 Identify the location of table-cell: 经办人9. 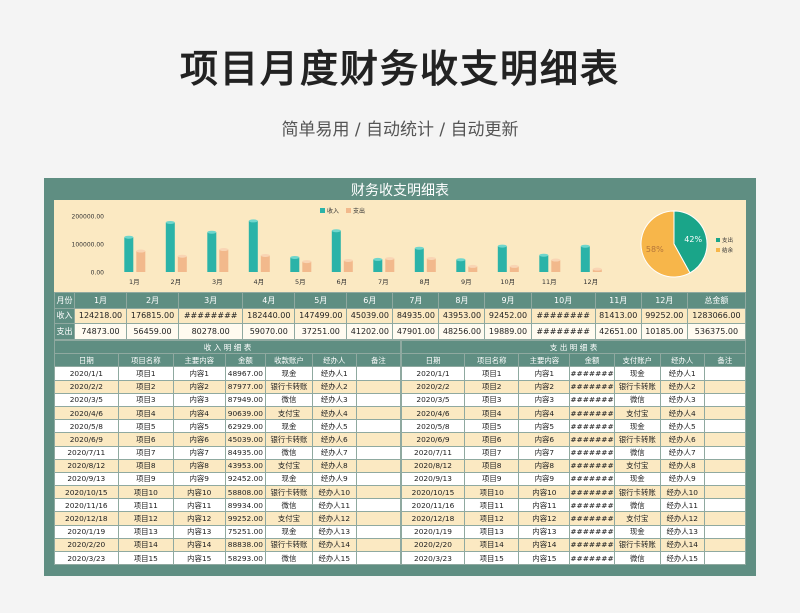
(682, 479).